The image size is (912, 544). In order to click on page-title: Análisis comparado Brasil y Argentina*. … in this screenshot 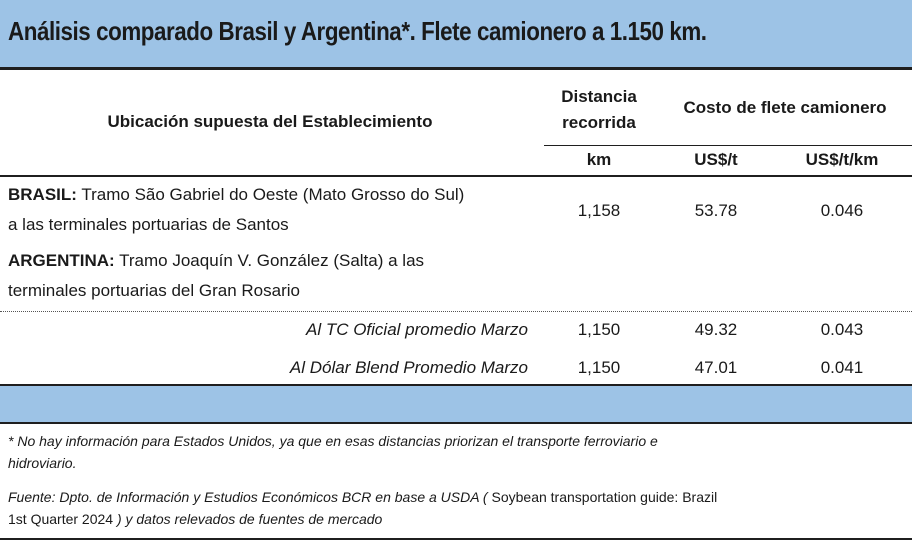, I will do `click(357, 31)`.